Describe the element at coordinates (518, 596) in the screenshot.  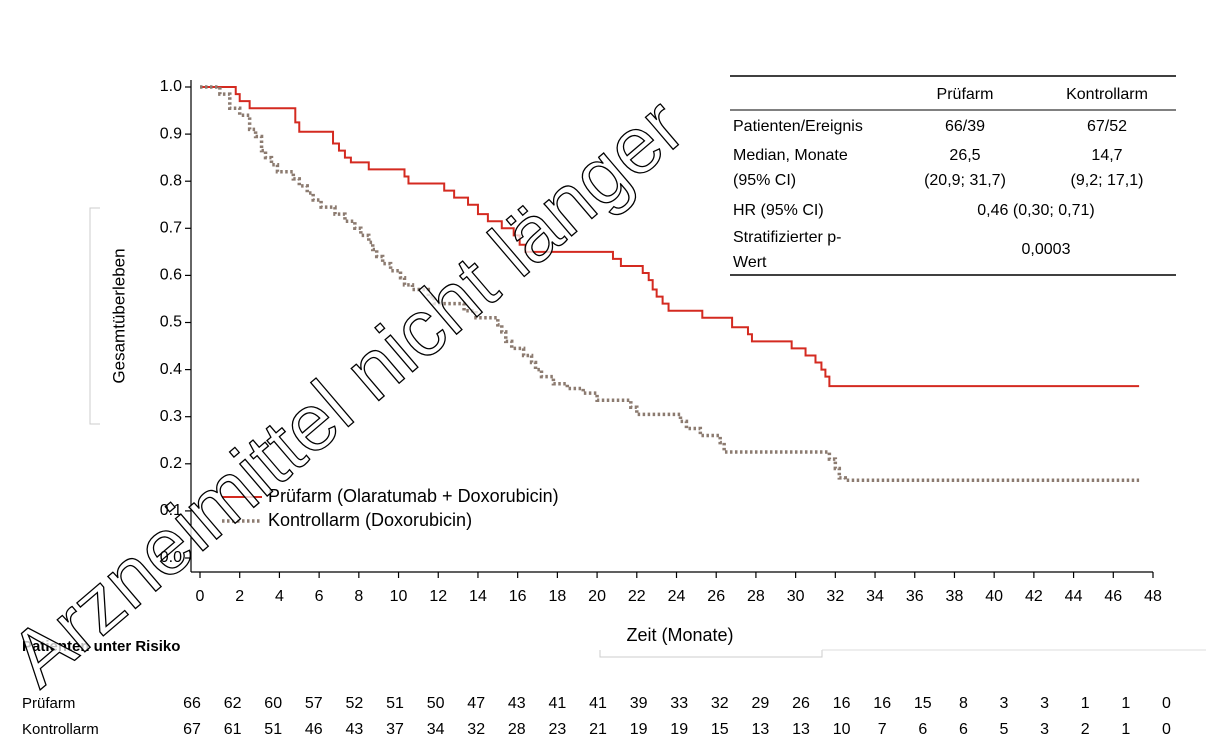
I see `x-tick-label: 16` at that location.